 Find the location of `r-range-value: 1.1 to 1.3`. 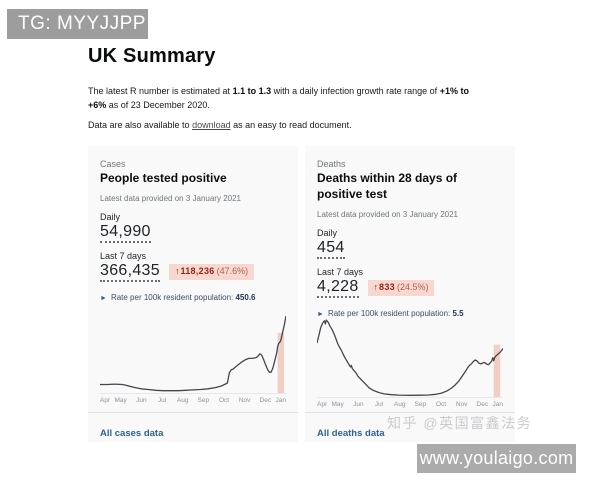

r-range-value: 1.1 to 1.3 is located at coordinates (252, 91).